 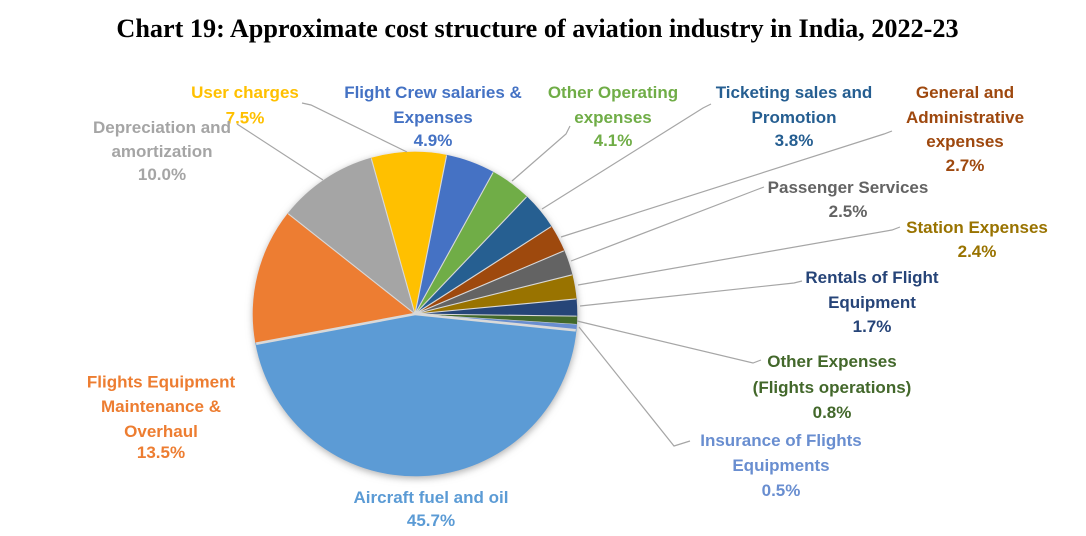 What do you see at coordinates (781, 490) in the screenshot?
I see `svg-text: 0.5%` at bounding box center [781, 490].